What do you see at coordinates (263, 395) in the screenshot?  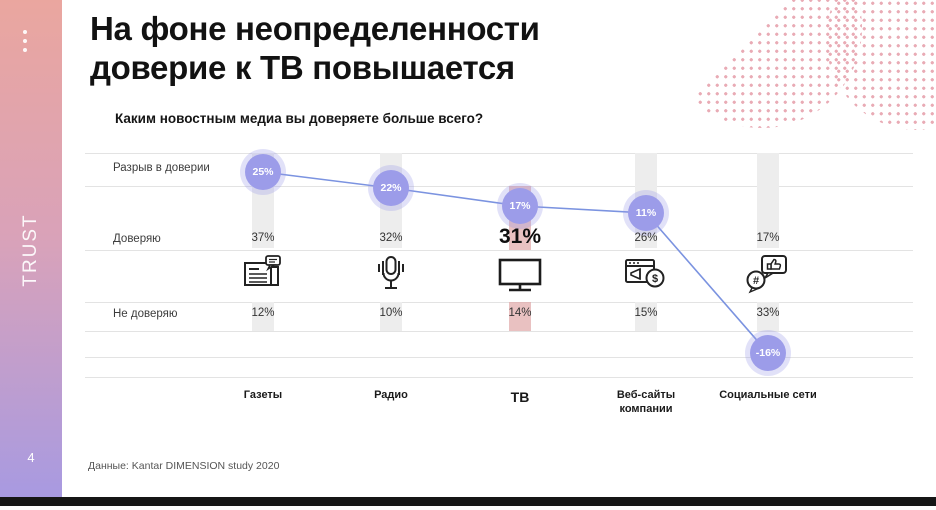 I see `category-label: Газеты` at bounding box center [263, 395].